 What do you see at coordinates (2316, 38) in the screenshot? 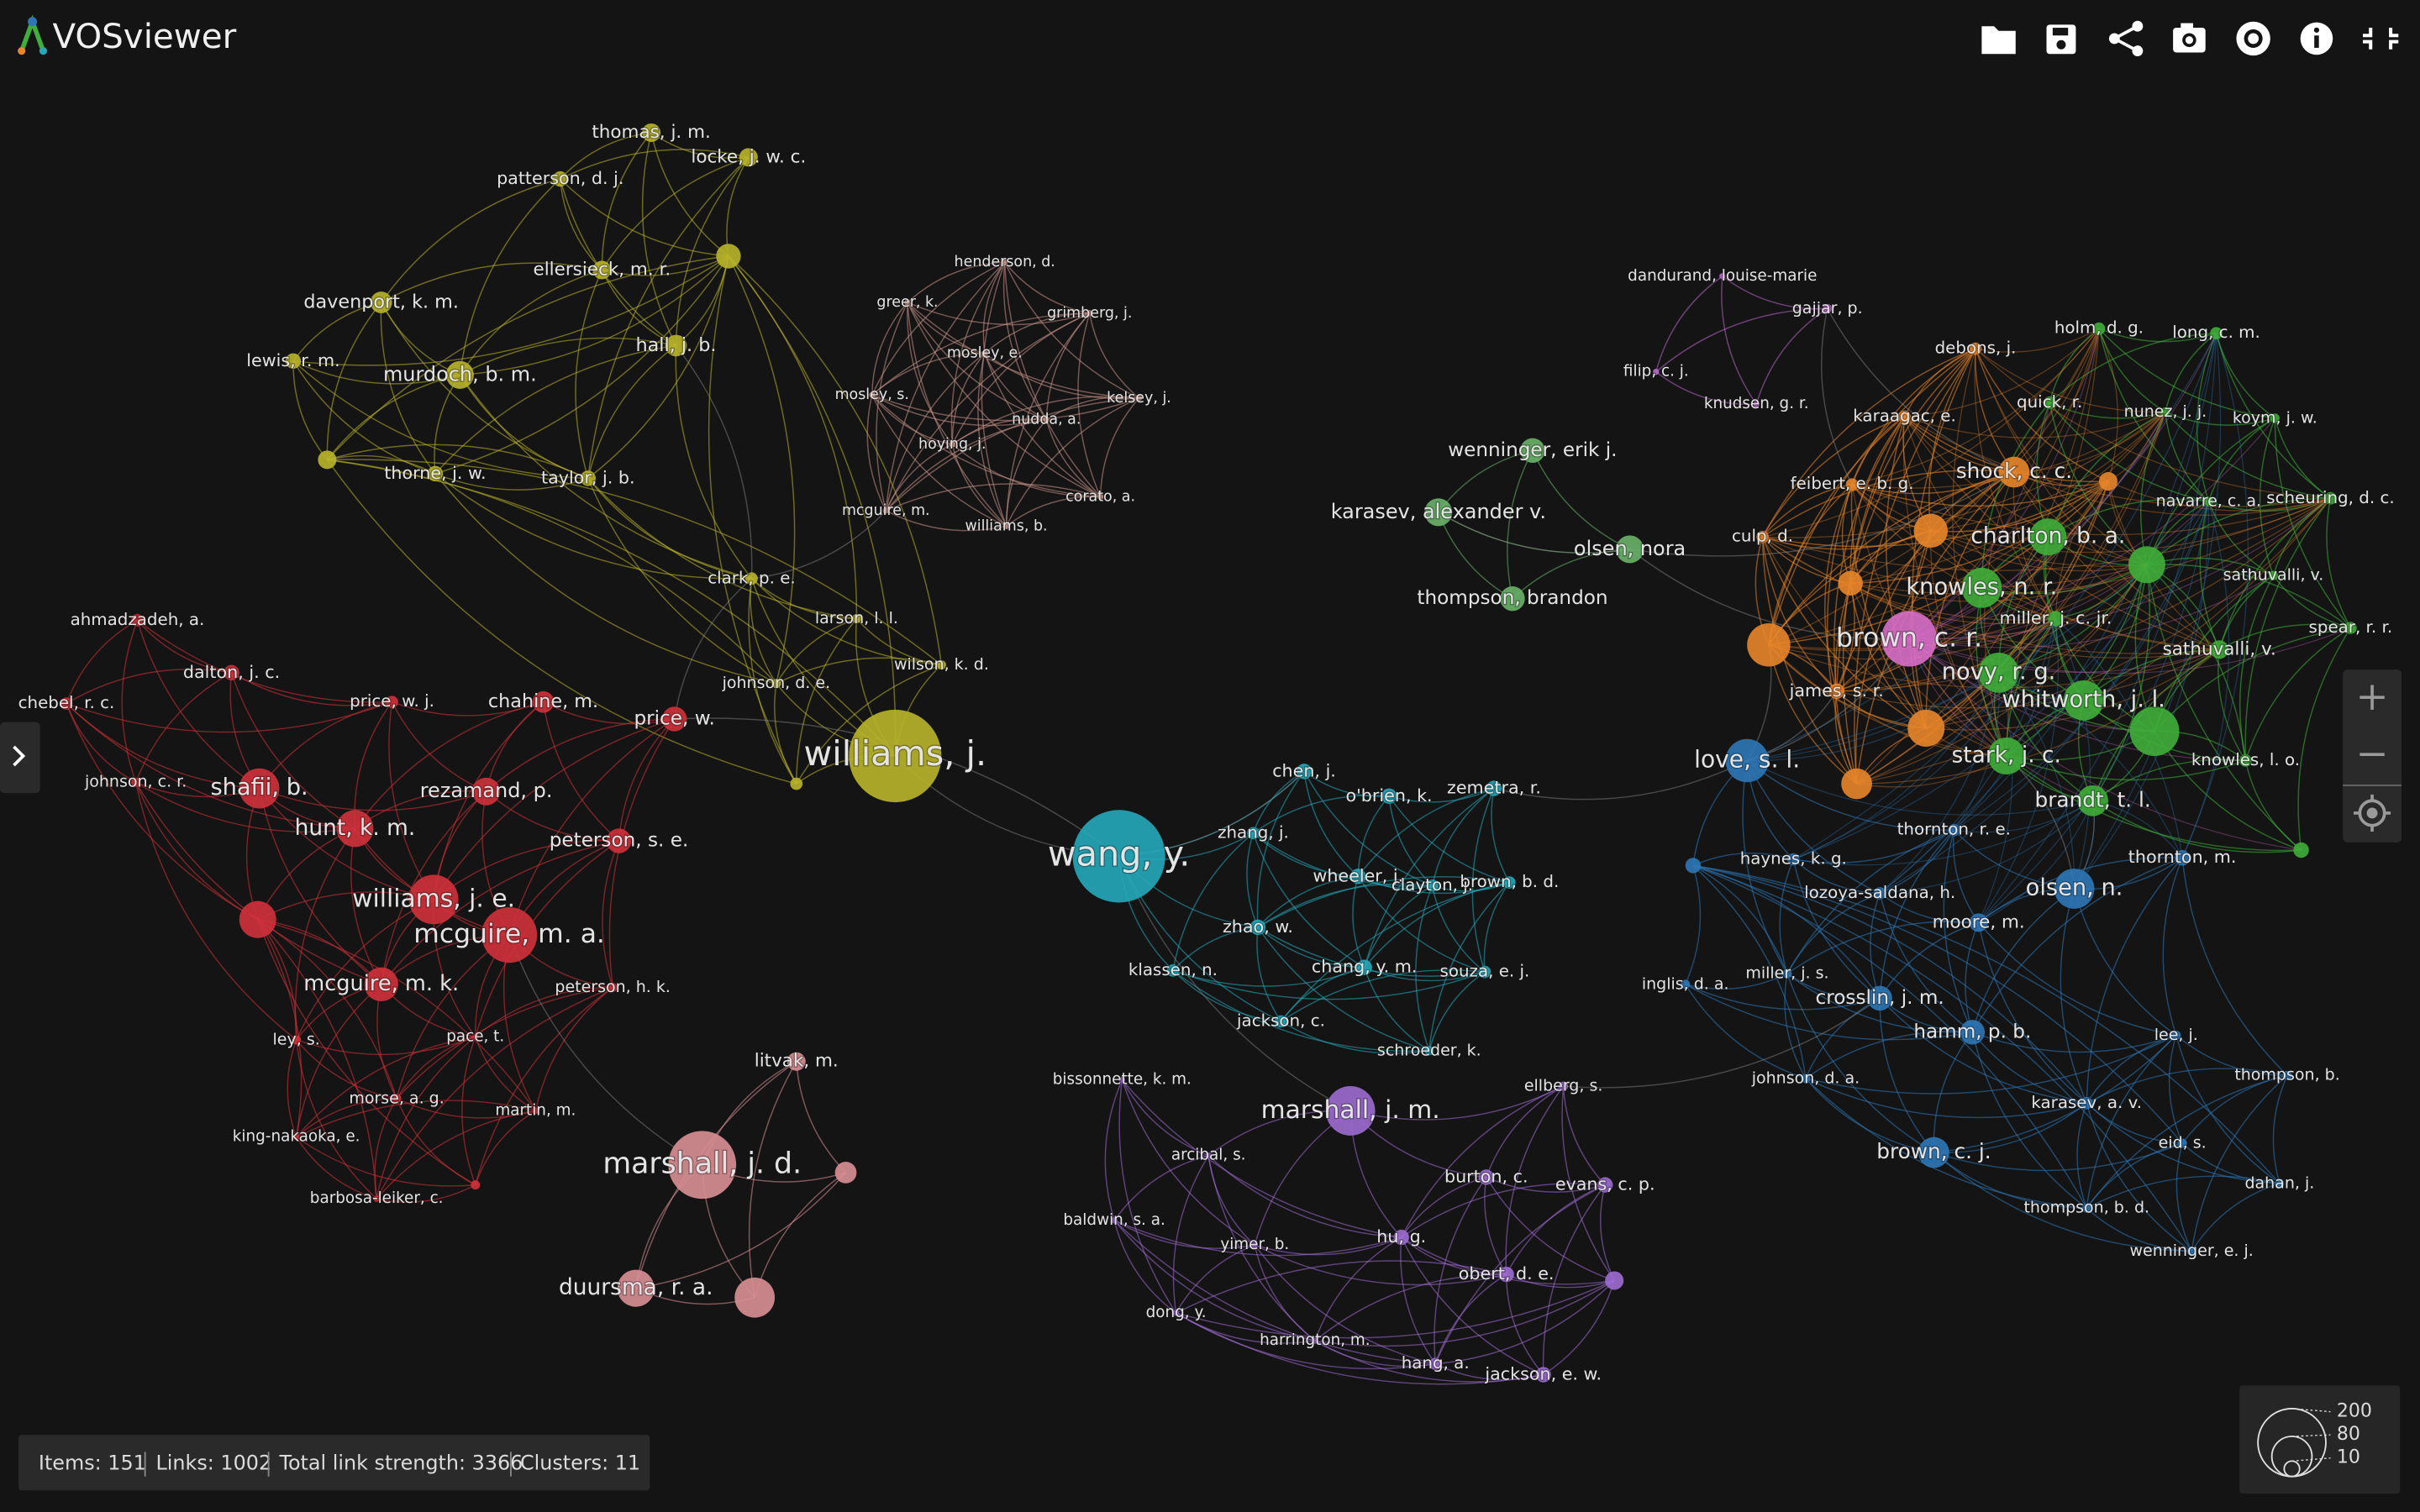
I see `info-icon` at bounding box center [2316, 38].